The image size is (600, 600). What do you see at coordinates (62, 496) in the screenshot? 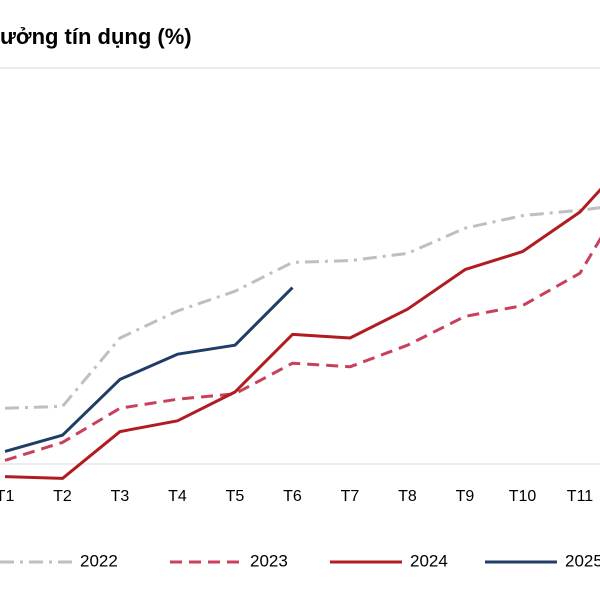
I see `x-tick-label: T2` at bounding box center [62, 496].